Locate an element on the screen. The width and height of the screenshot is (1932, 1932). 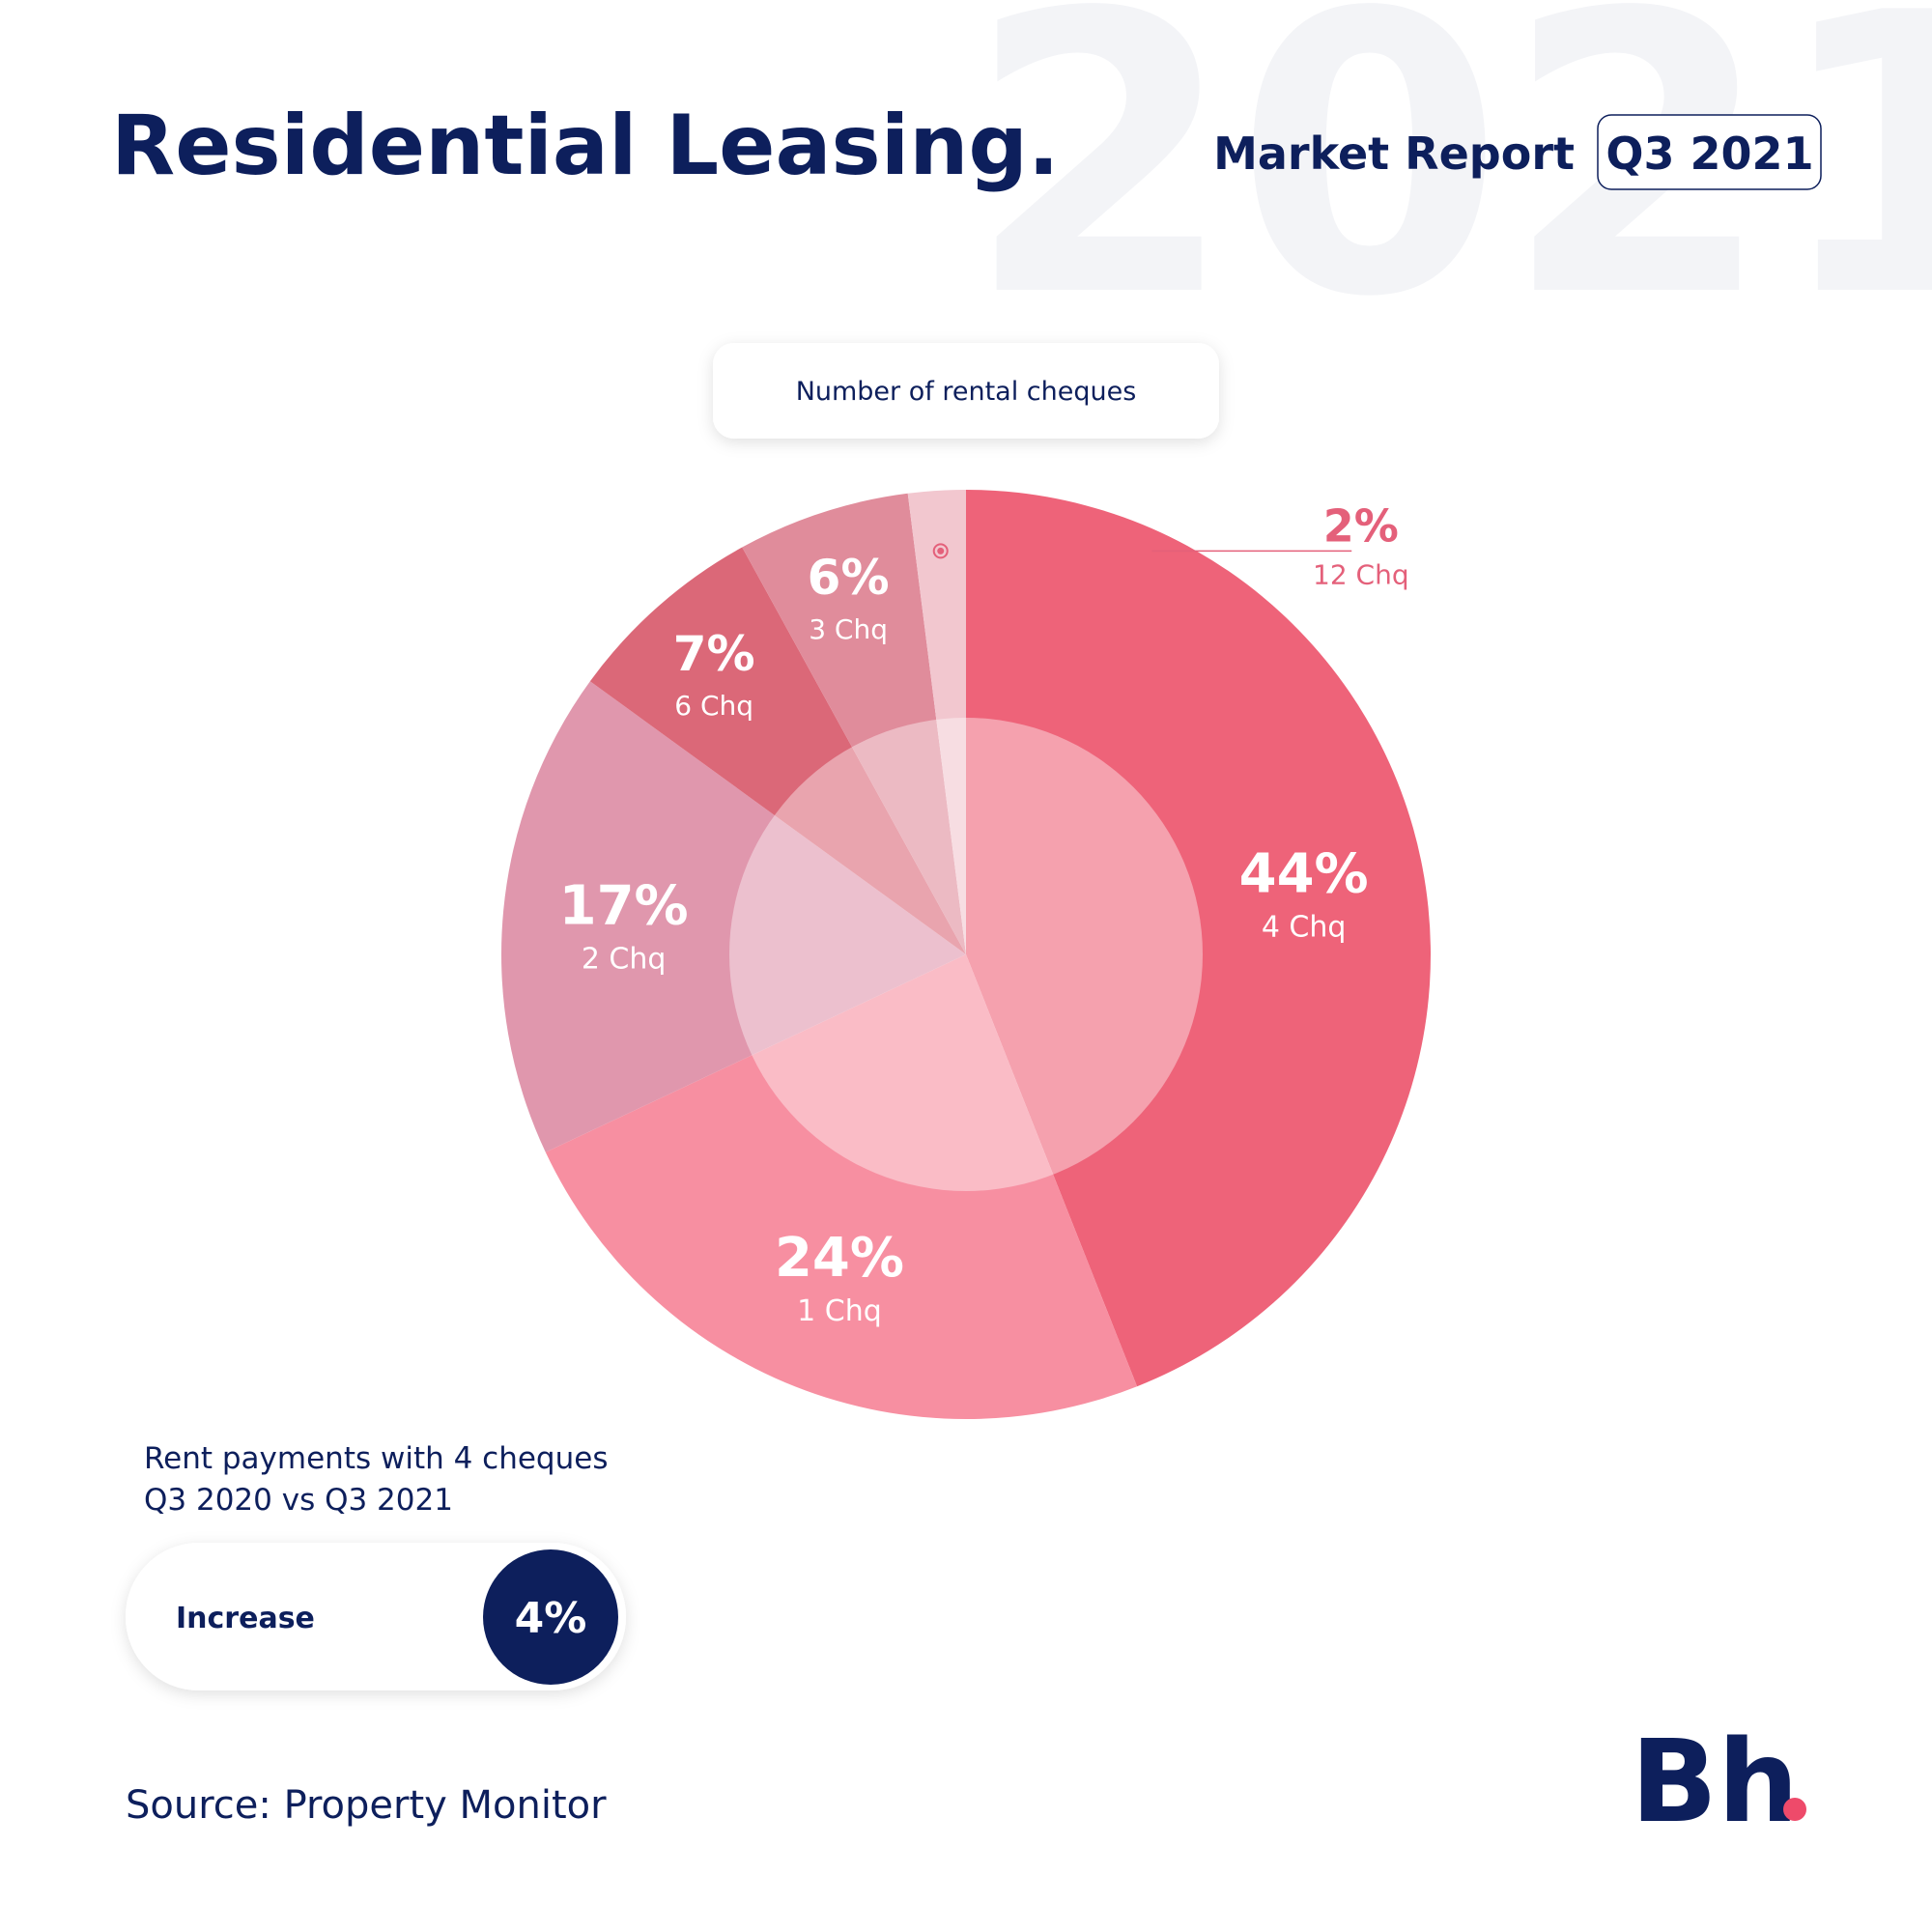
period-box is located at coordinates (1709, 152).